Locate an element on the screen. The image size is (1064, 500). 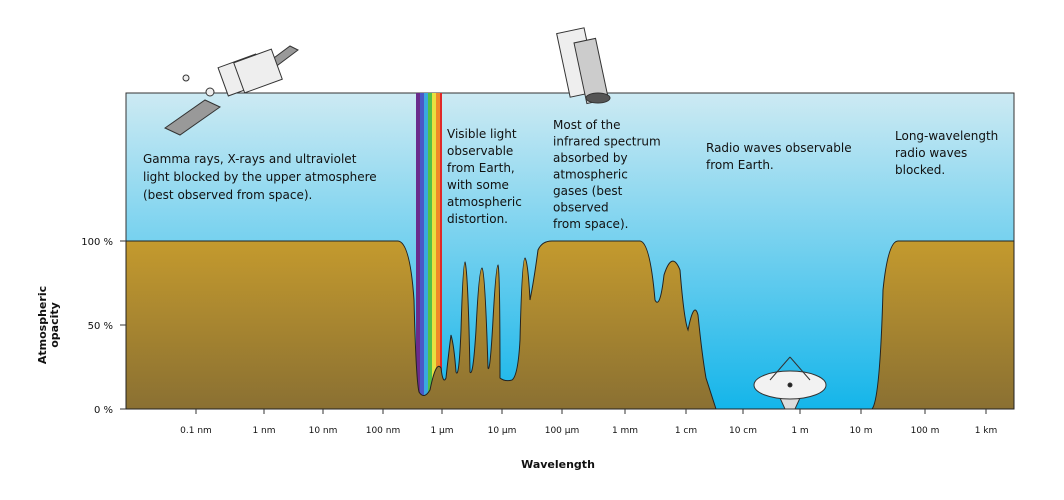
x-tick-label: 10 cm is located at coordinates (743, 431).